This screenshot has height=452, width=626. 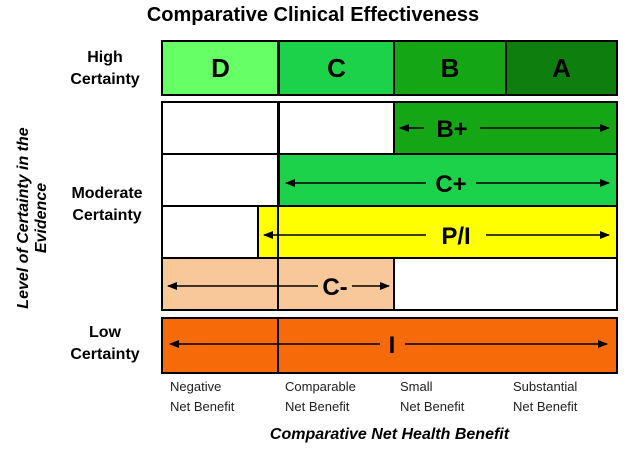 I want to click on row-label-moderate: Moderate Certainty, so click(x=107, y=205).